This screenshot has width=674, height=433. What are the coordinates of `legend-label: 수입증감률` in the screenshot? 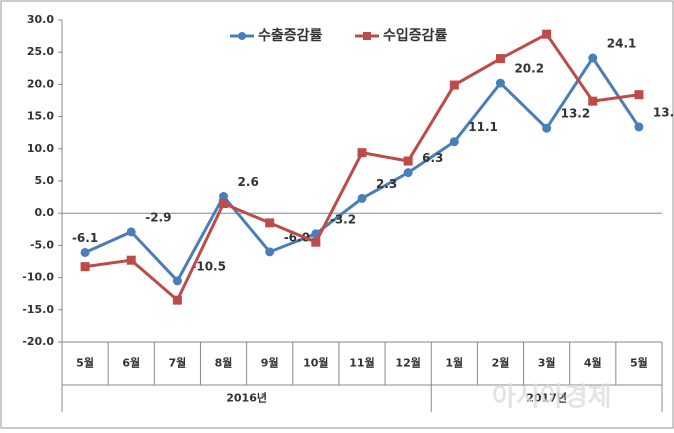 It's located at (415, 35).